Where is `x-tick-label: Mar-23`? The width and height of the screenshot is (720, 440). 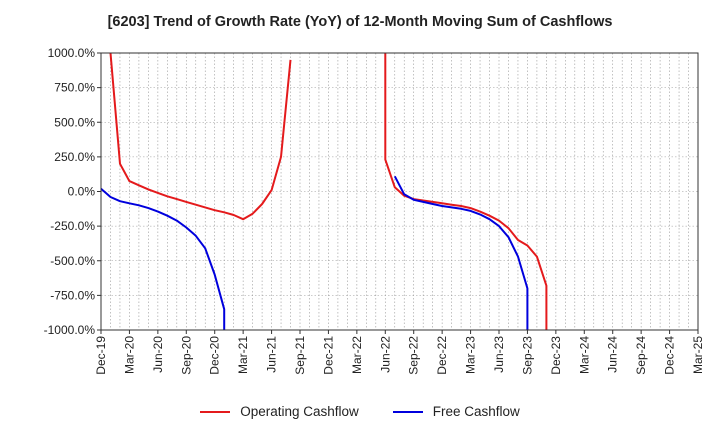
x-tick-label: Mar-23 is located at coordinates (471, 355).